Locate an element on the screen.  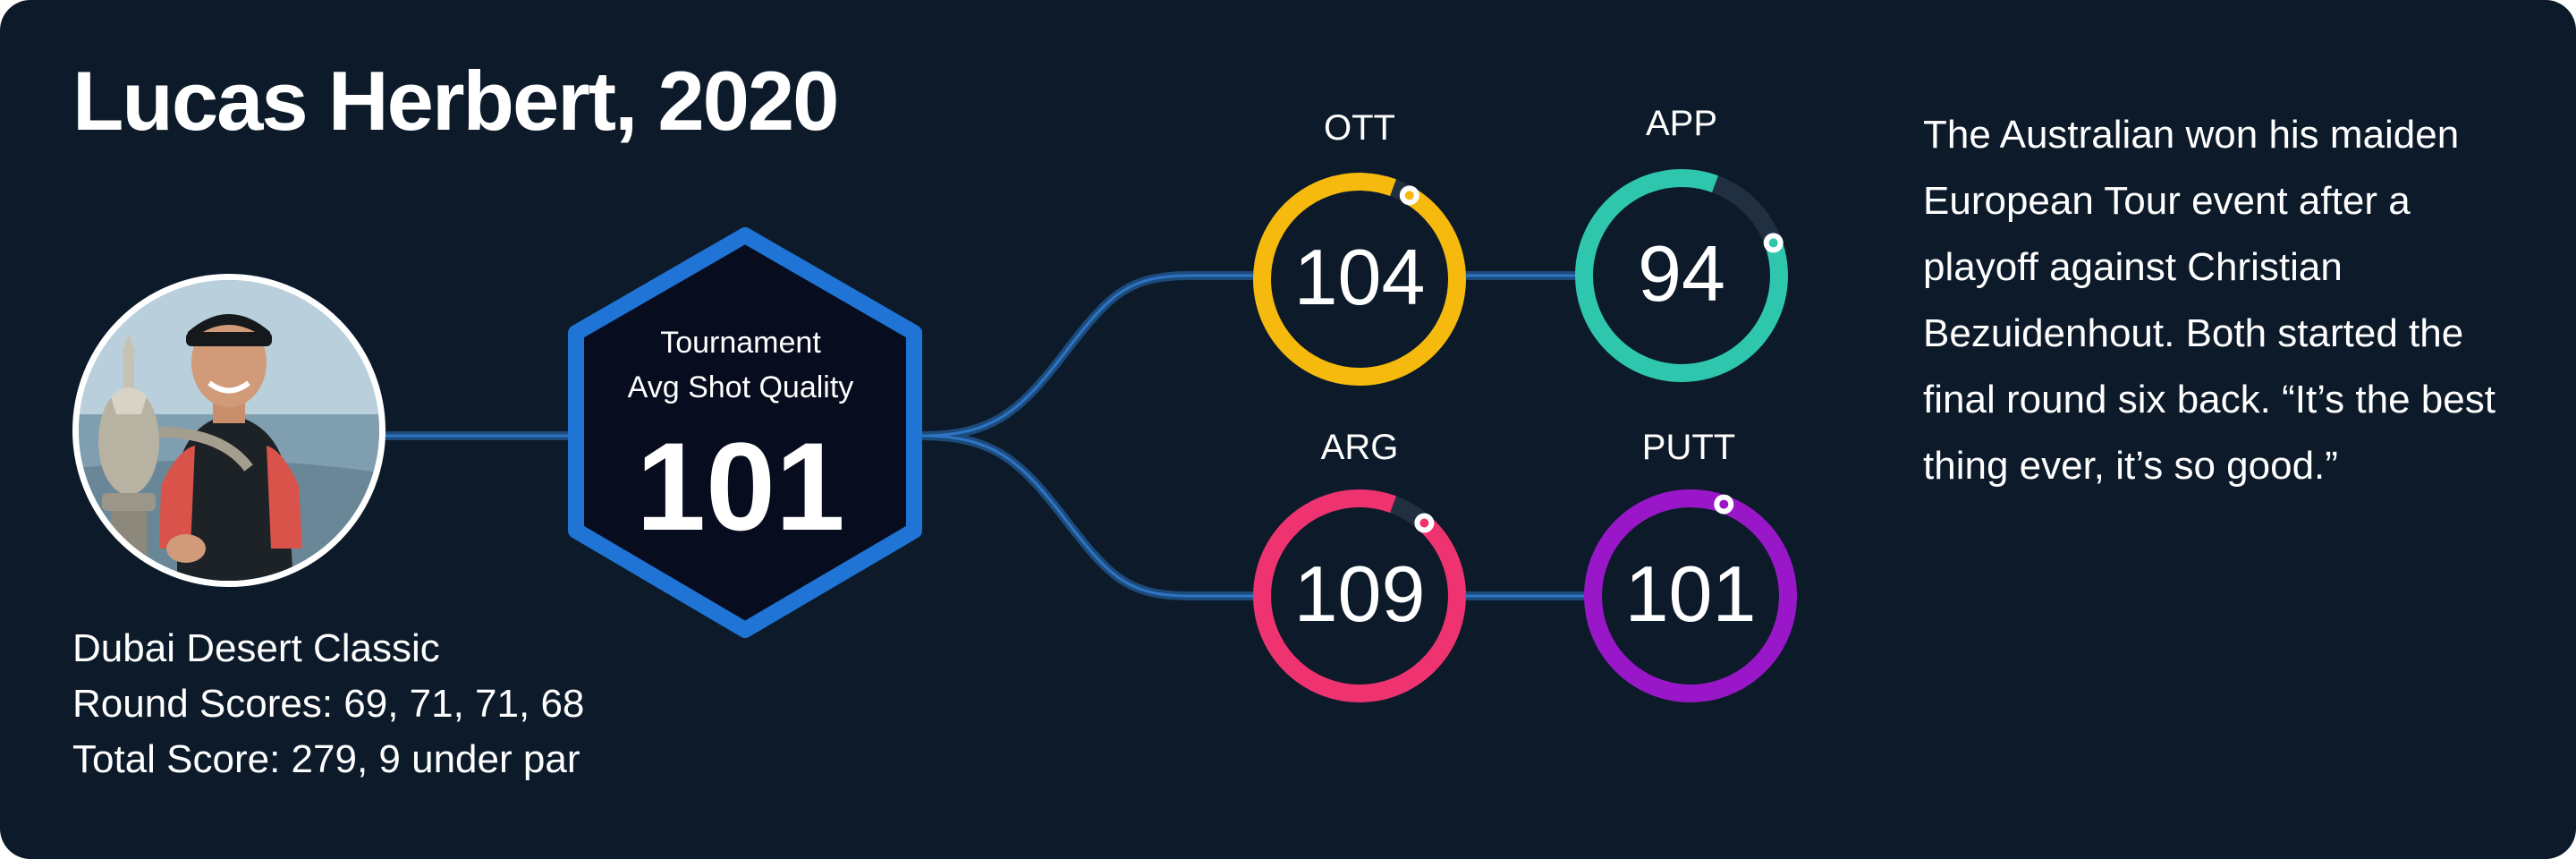
ring-arg is located at coordinates (1359, 595).